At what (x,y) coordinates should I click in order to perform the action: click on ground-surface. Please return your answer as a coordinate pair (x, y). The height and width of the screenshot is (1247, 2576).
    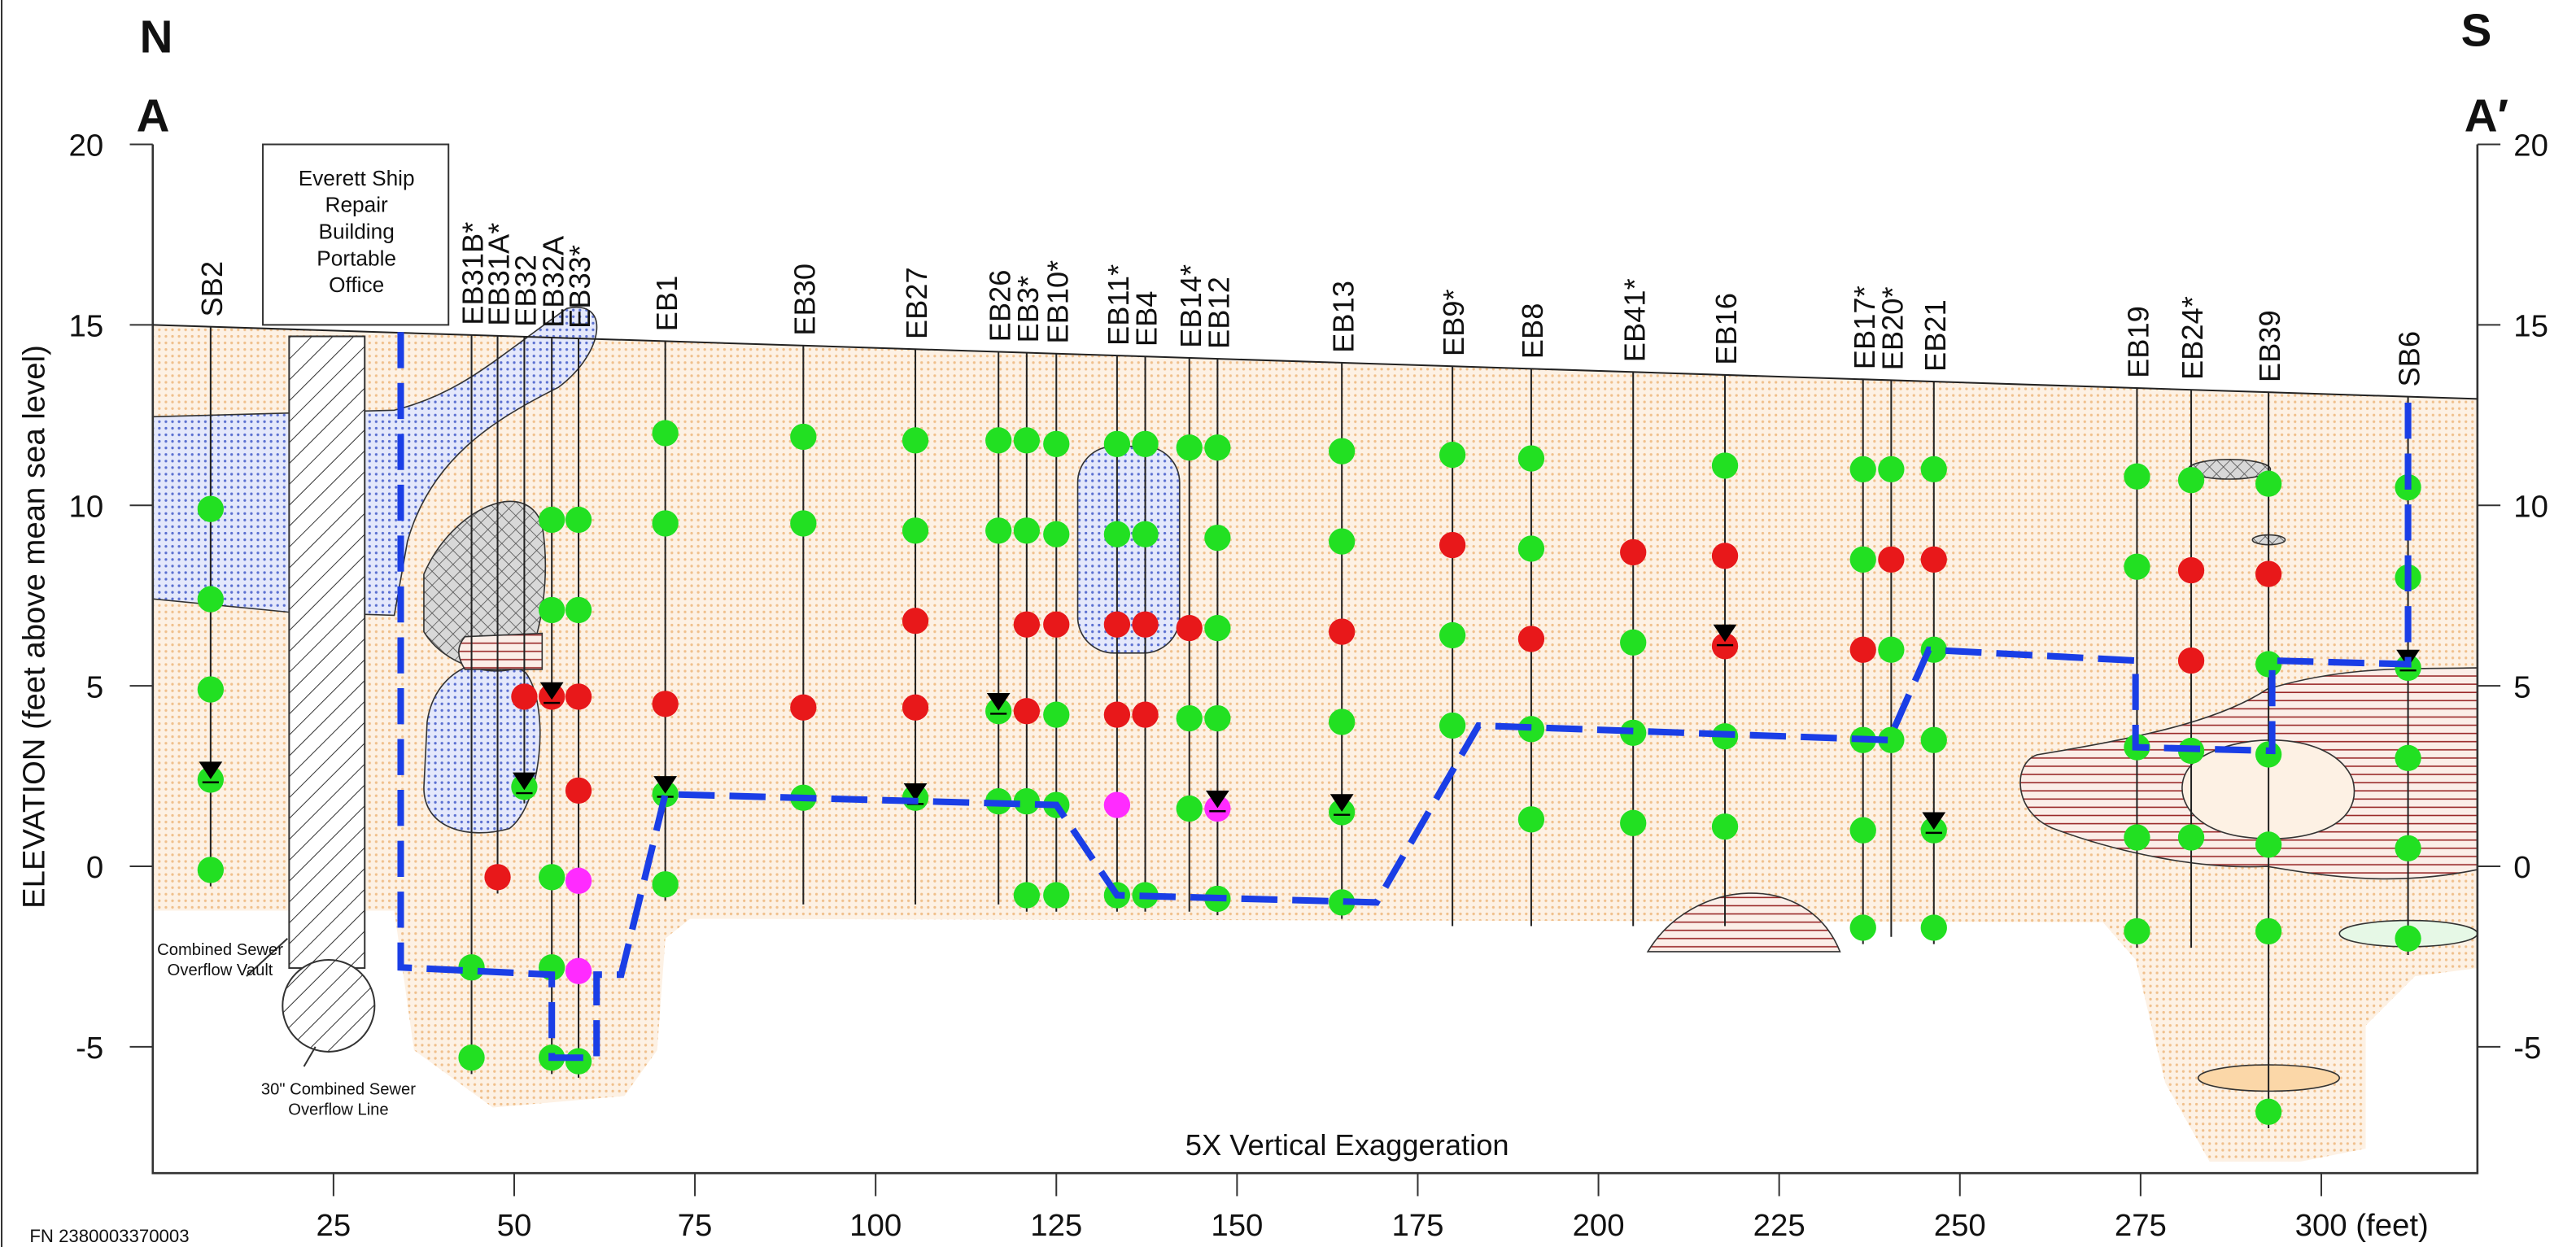
    Looking at the image, I should click on (1315, 362).